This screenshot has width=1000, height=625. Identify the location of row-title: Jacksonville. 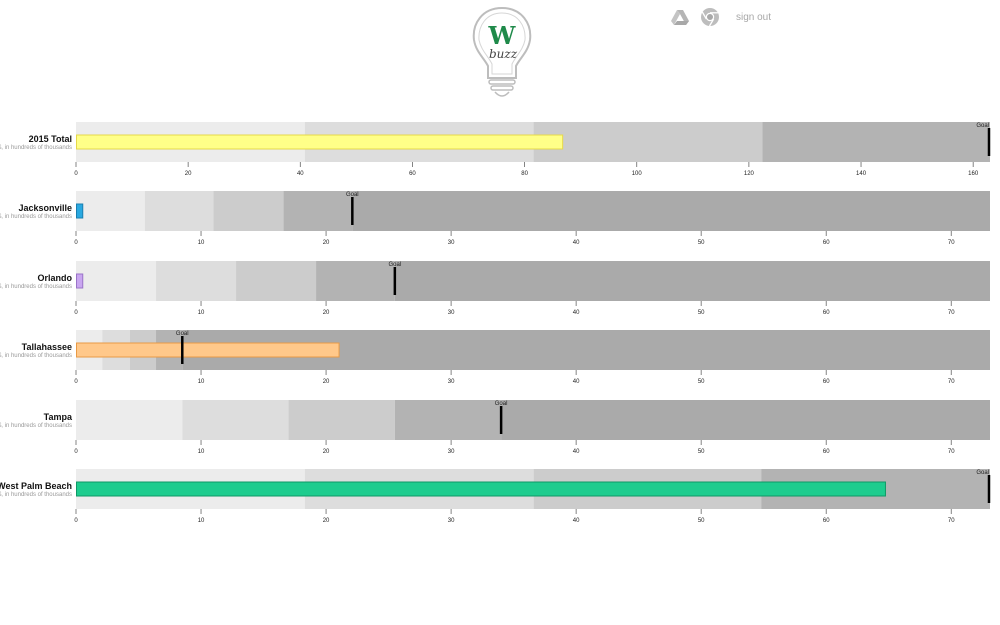
(45, 208).